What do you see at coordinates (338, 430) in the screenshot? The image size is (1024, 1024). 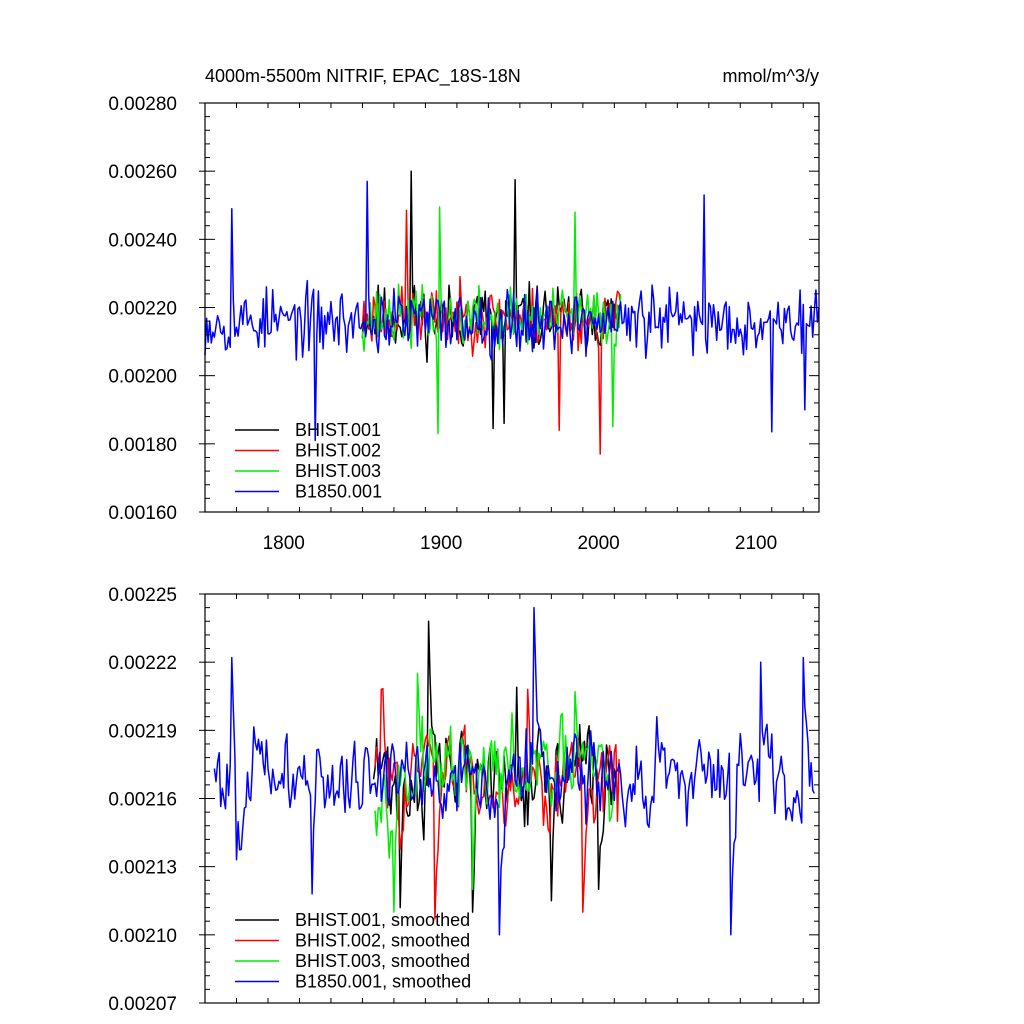 I see `legend-label: BHIST.001` at bounding box center [338, 430].